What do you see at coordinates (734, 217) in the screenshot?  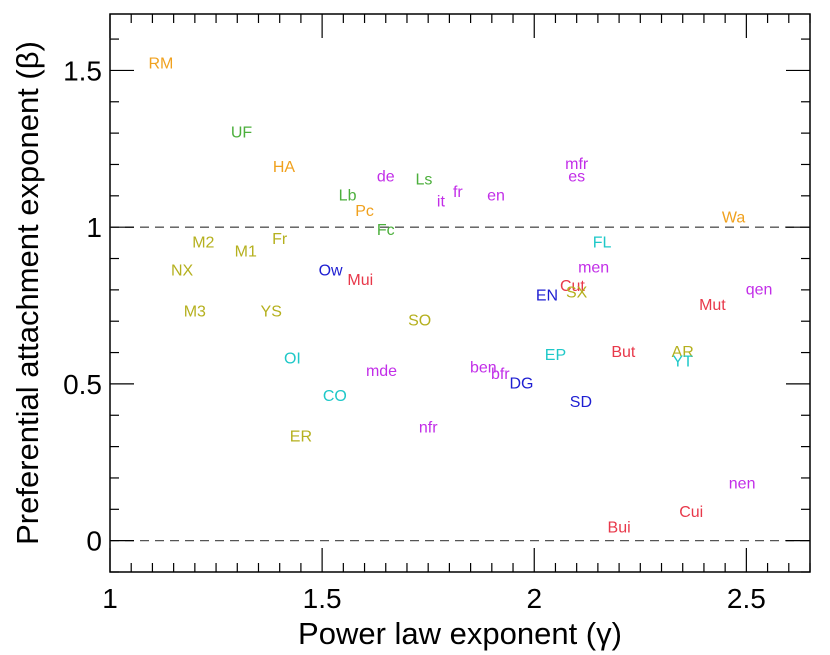 I see `data-point: Wa` at bounding box center [734, 217].